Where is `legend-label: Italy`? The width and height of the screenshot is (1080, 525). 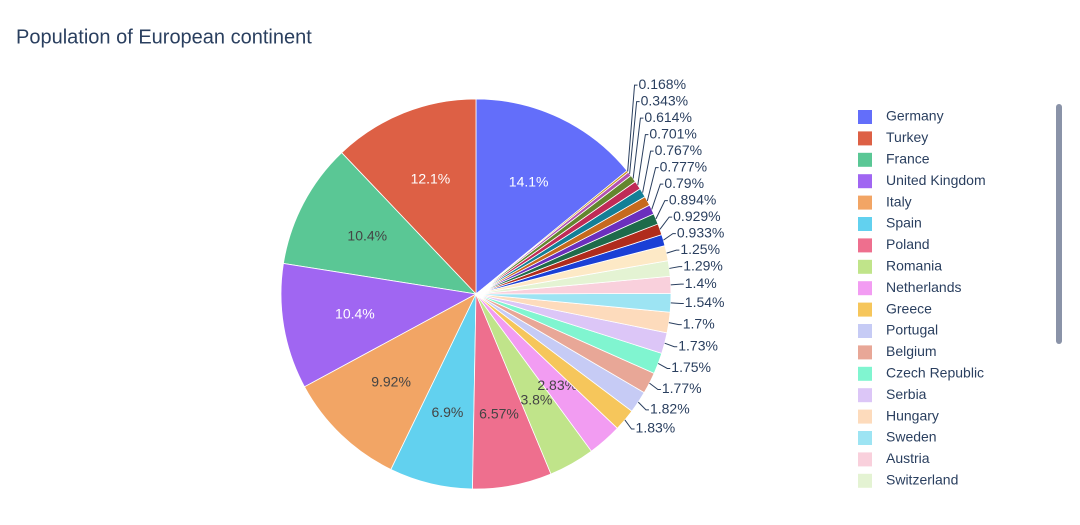
legend-label: Italy is located at coordinates (899, 201).